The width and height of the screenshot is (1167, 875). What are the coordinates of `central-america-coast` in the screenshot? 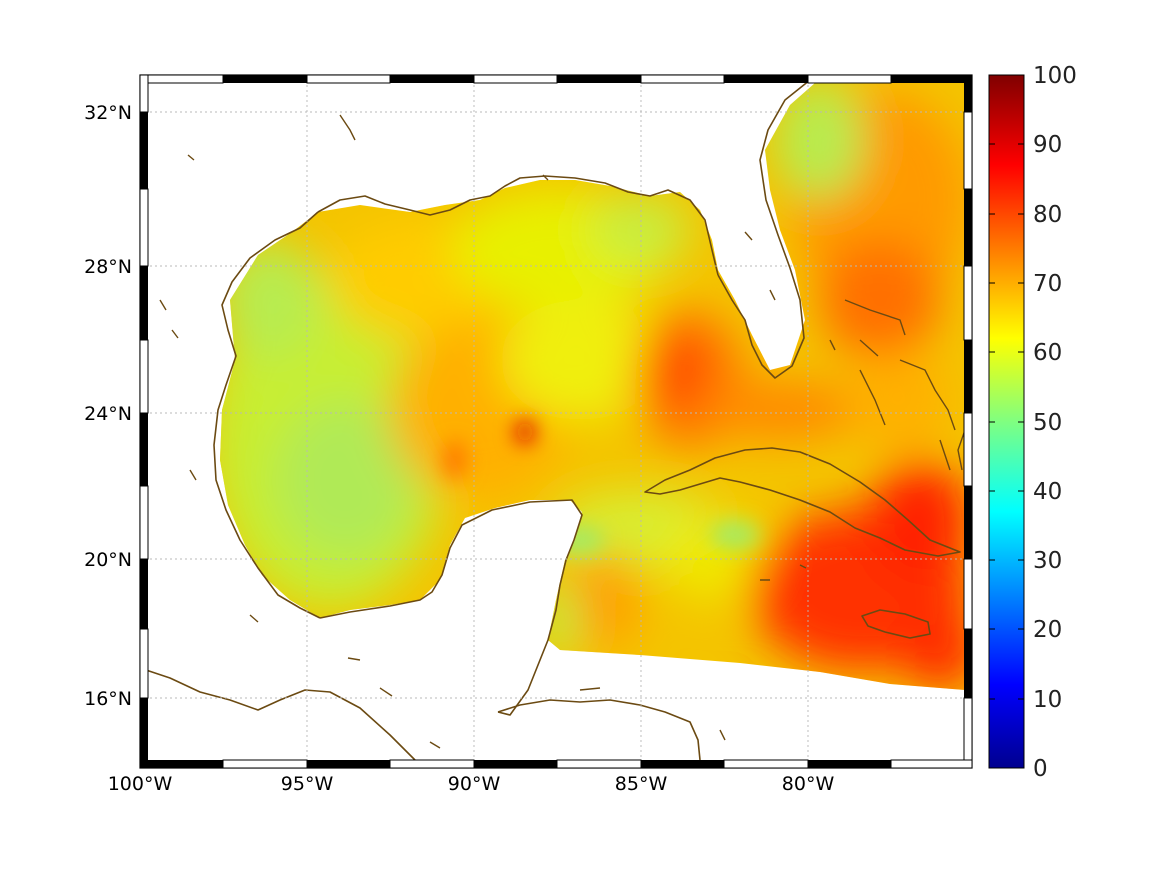 It's located at (599, 730).